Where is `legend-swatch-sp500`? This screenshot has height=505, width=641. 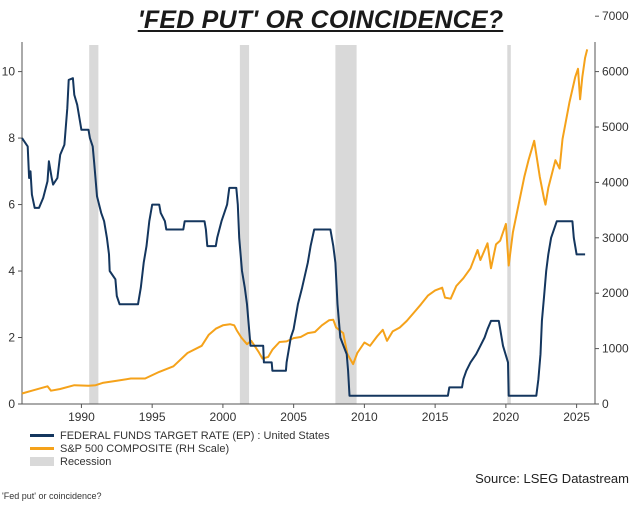
legend-swatch-sp500 is located at coordinates (42, 448).